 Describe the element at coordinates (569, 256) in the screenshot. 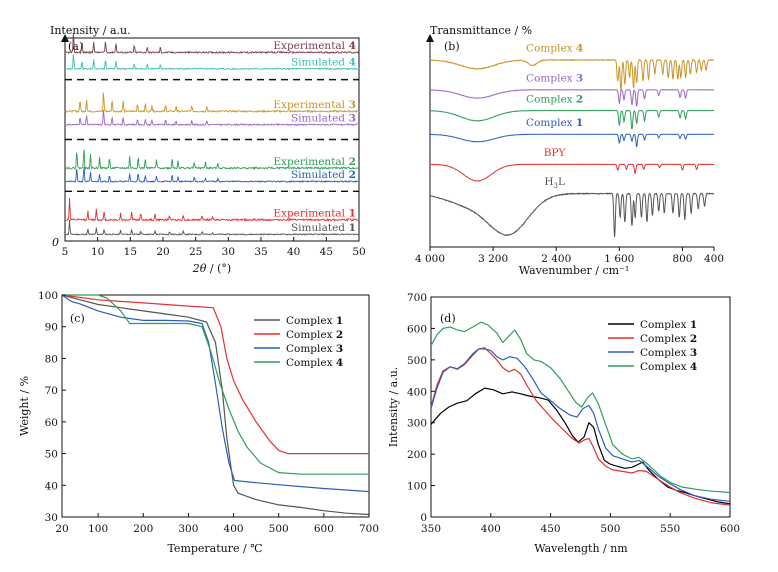

I see `panel-b-x-ticks: 4 000 3 200 2 400 1 600 800 400` at that location.